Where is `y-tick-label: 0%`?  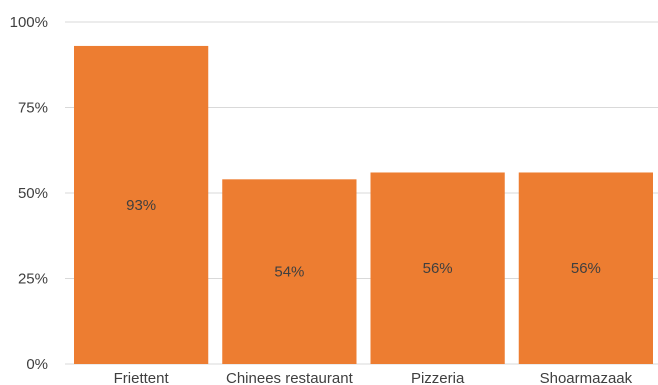 y-tick-label: 0% is located at coordinates (37, 364).